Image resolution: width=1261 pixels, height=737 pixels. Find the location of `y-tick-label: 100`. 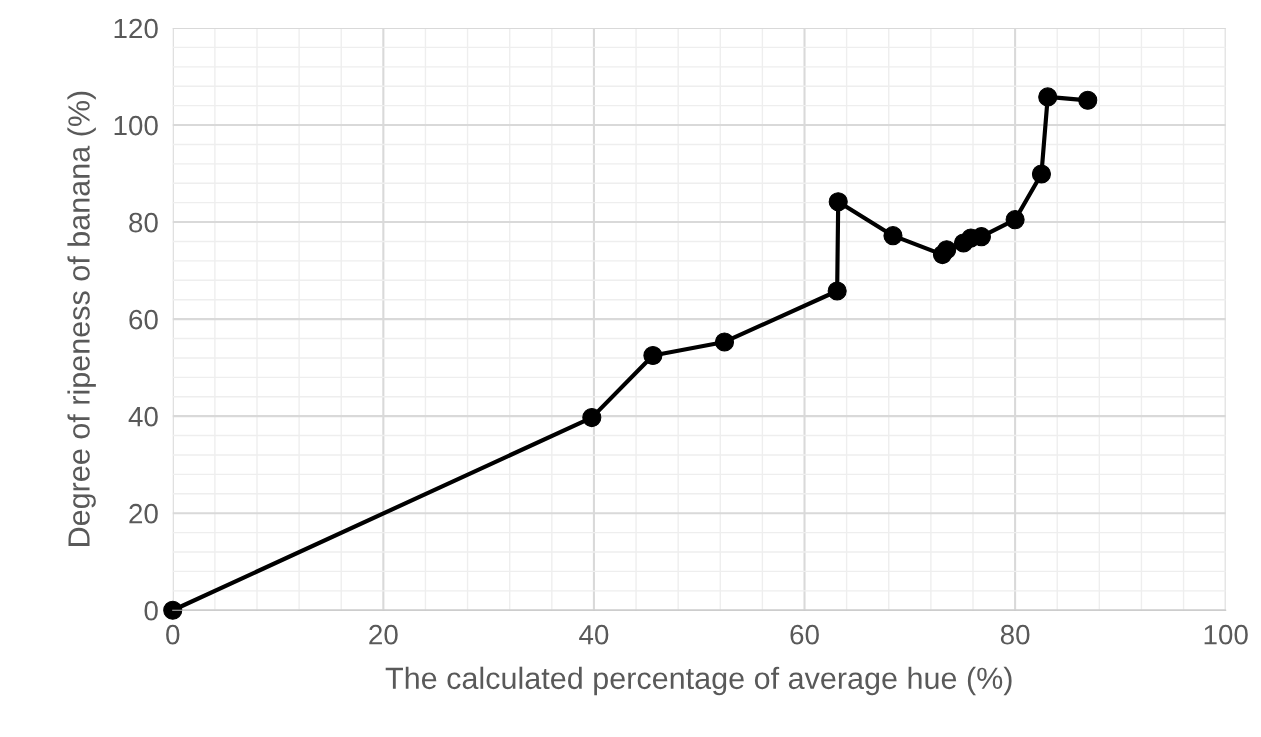

y-tick-label: 100 is located at coordinates (136, 125).